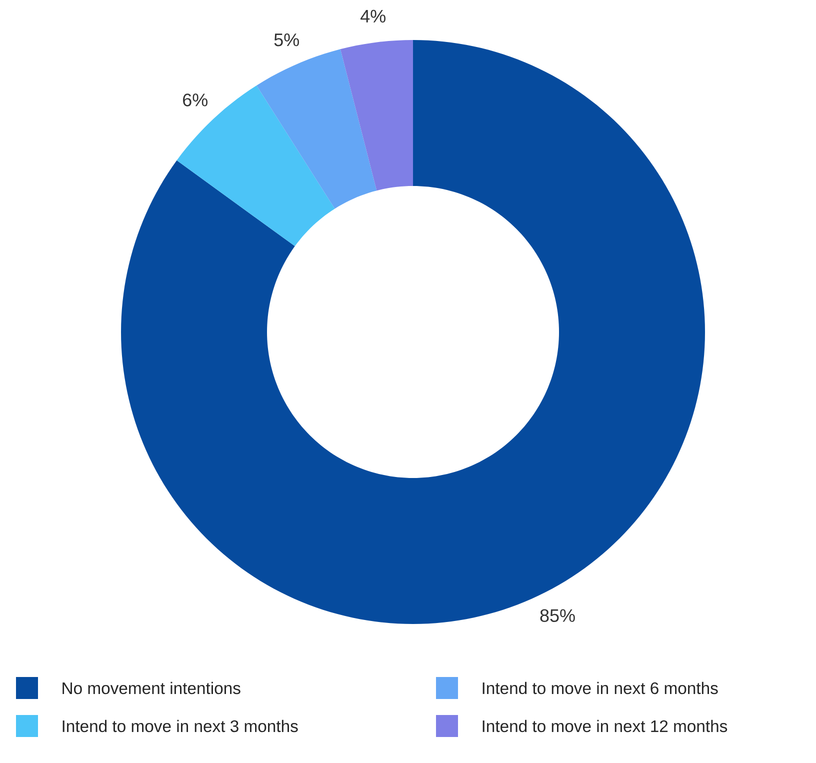 This screenshot has width=816, height=763. Describe the element at coordinates (151, 688) in the screenshot. I see `legend-label: No movement intentions` at that location.